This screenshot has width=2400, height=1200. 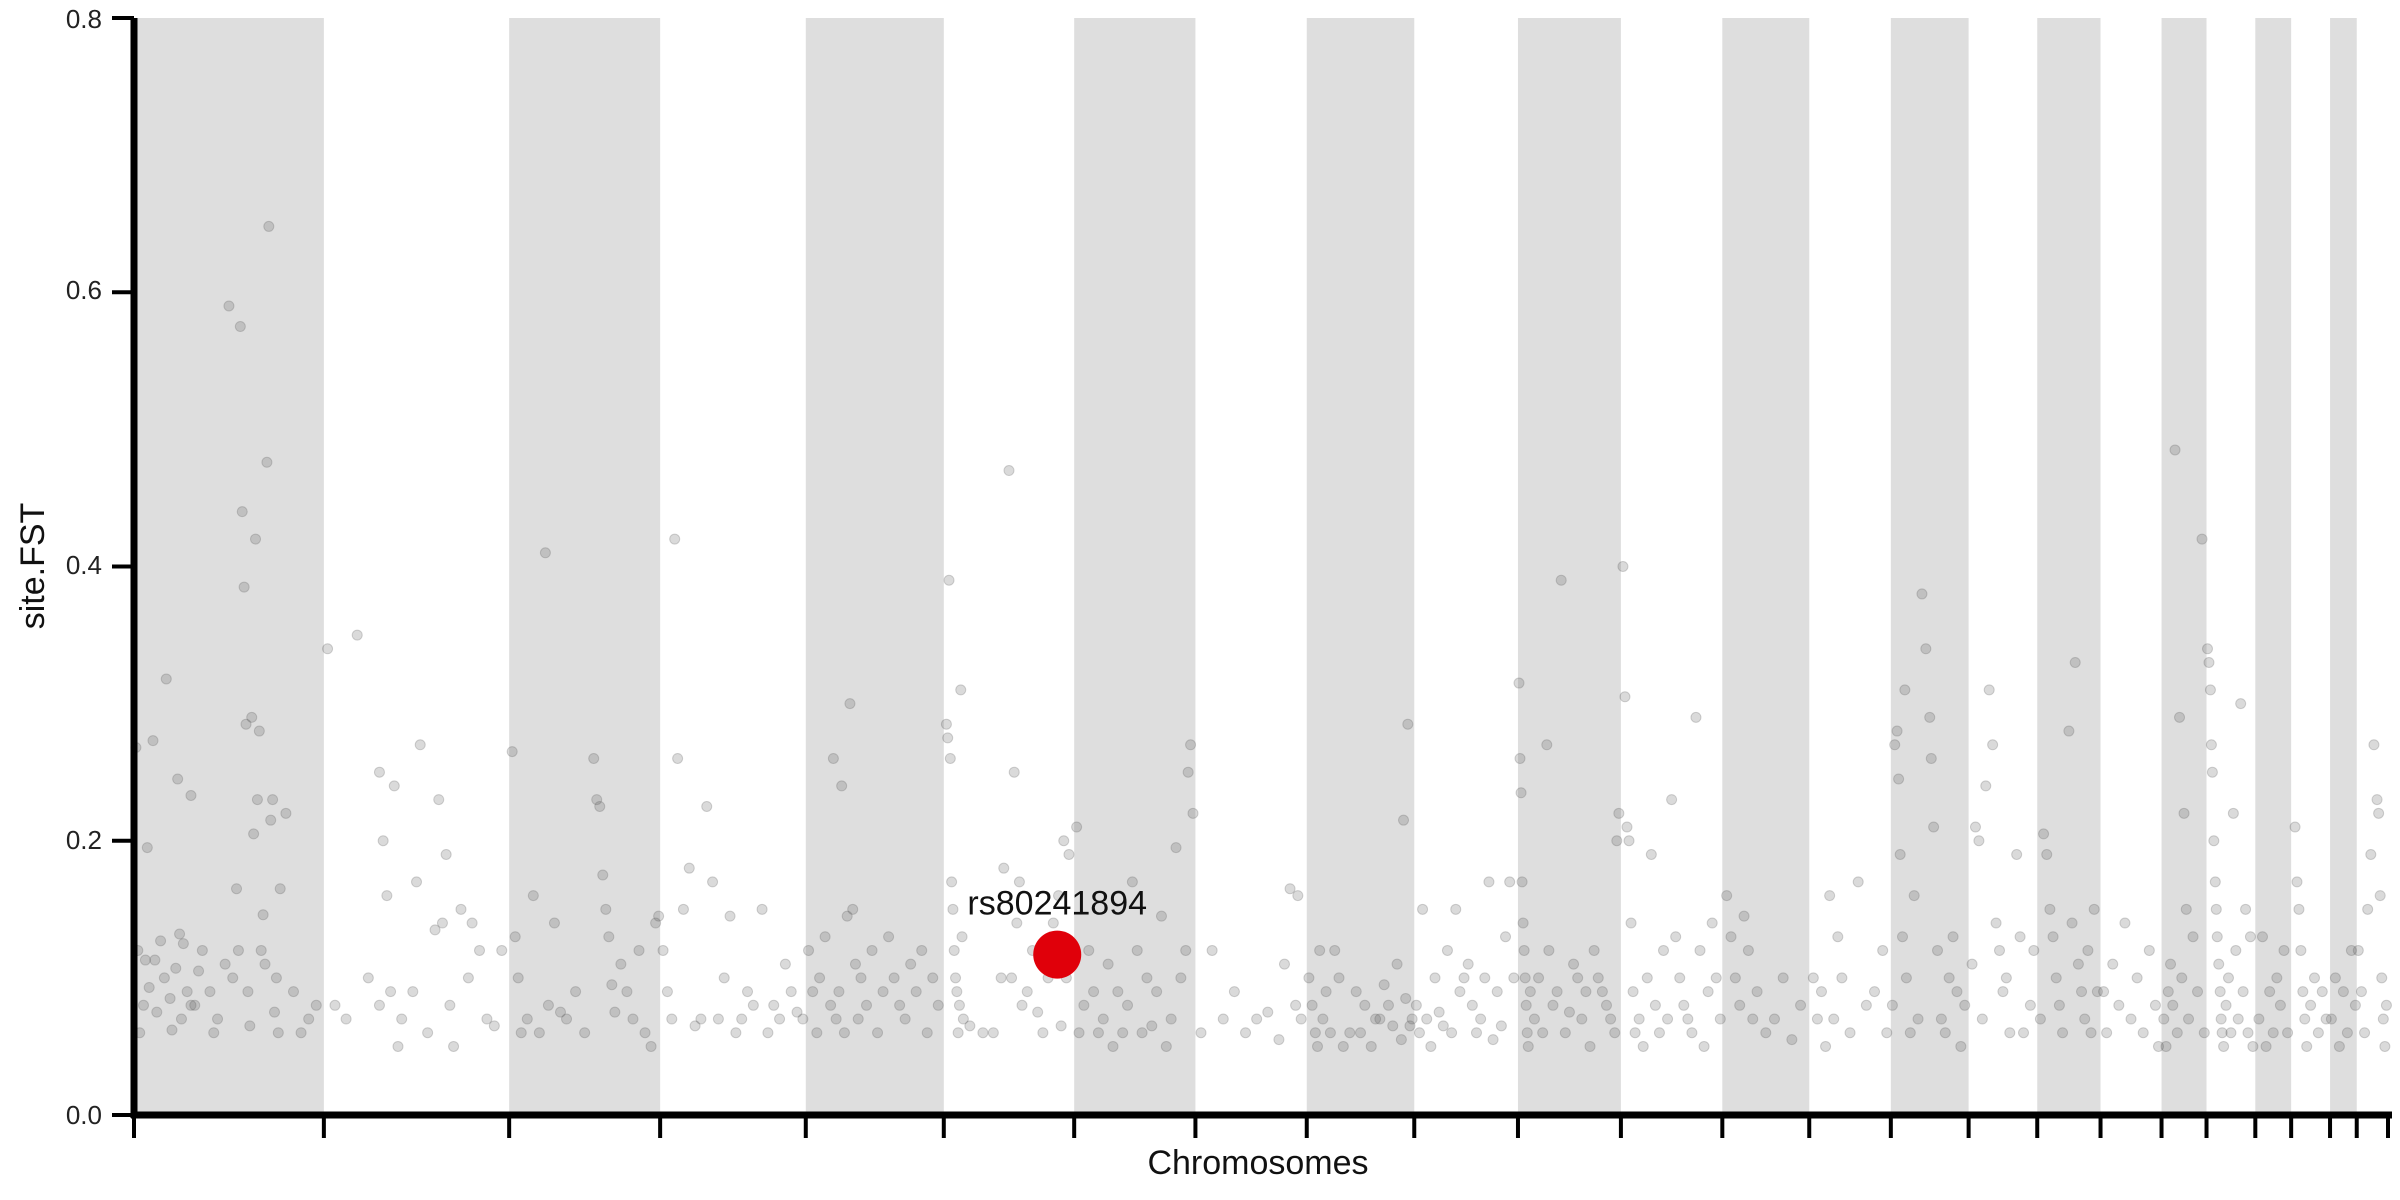 What do you see at coordinates (1766, 566) in the screenshot?
I see `chromosome-band` at bounding box center [1766, 566].